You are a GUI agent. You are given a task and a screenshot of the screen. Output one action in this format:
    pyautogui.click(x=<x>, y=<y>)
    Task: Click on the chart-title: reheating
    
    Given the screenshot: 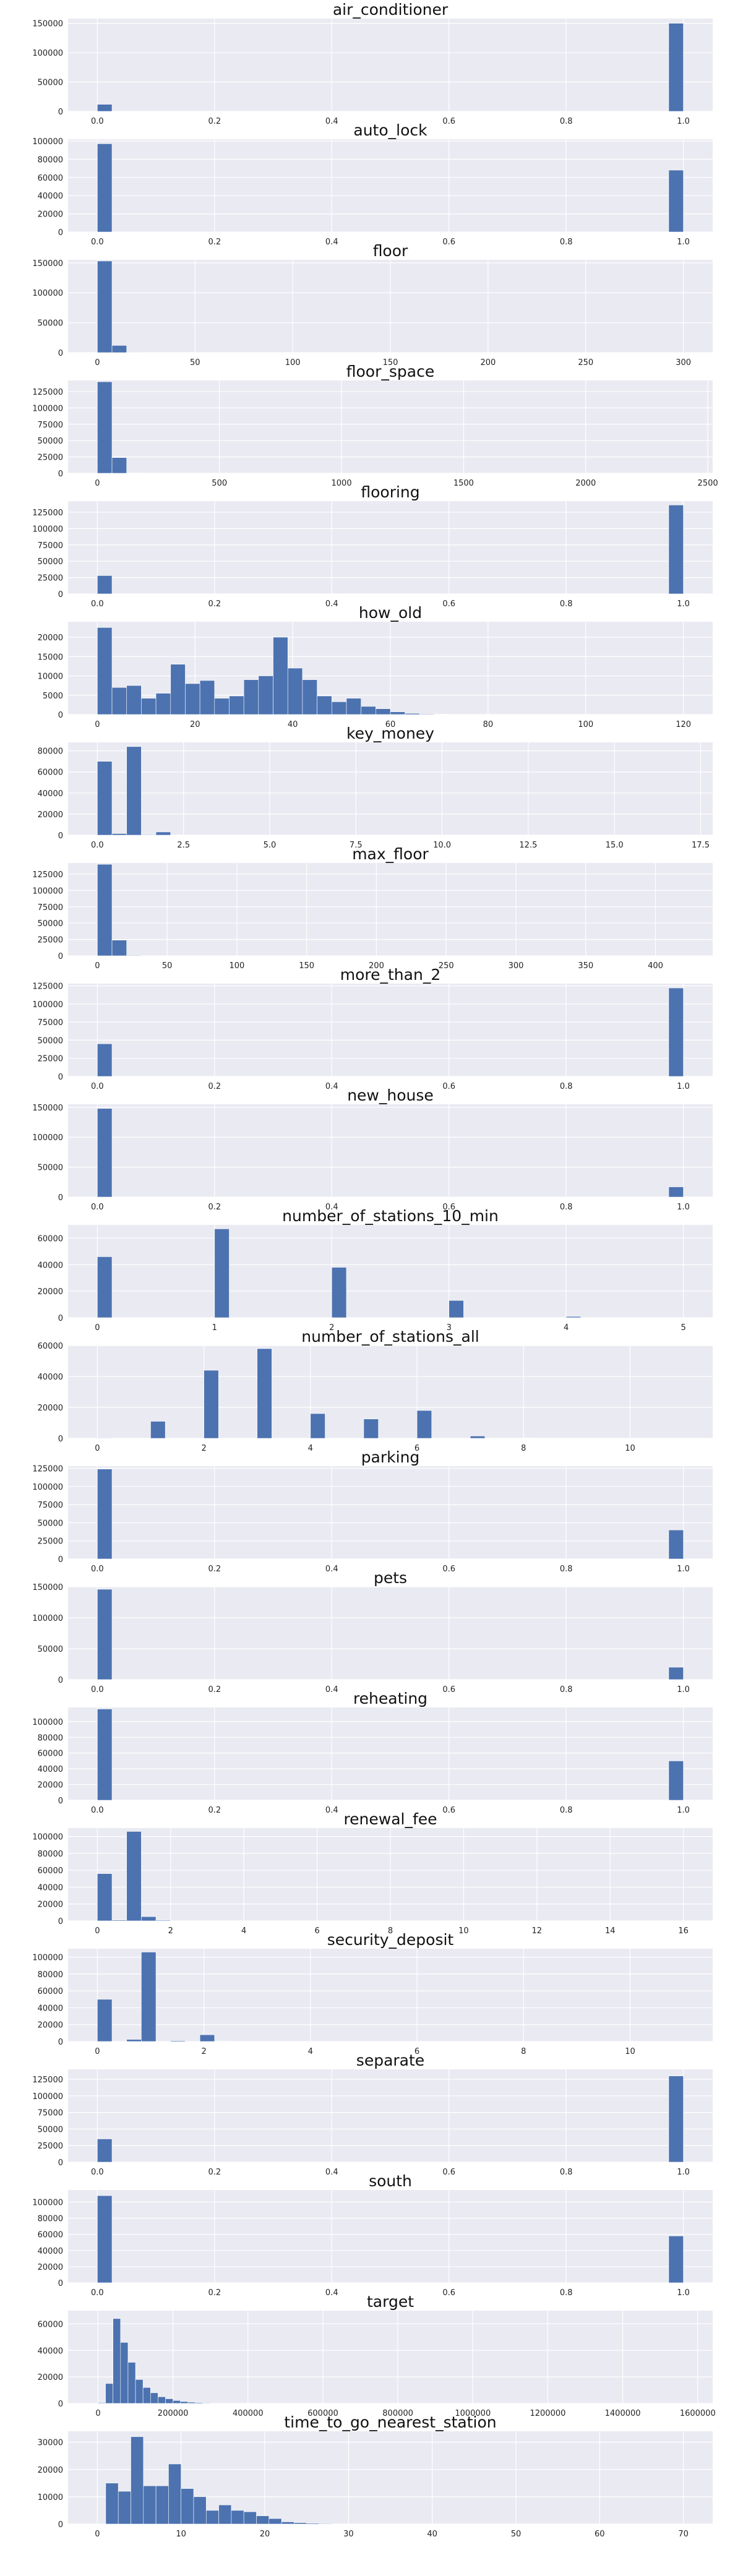 What is the action you would take?
    pyautogui.click(x=390, y=1698)
    